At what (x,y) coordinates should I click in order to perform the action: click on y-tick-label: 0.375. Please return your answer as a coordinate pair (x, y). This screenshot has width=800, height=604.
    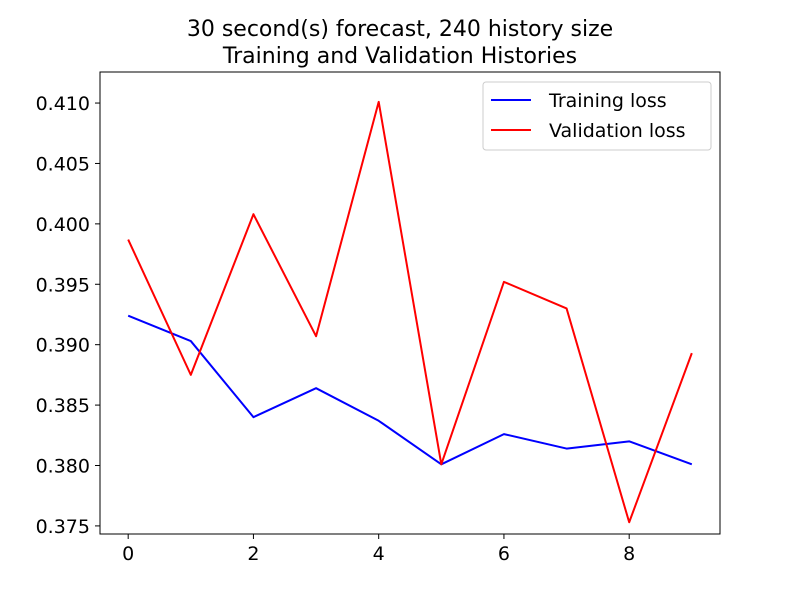
    Looking at the image, I should click on (63, 527).